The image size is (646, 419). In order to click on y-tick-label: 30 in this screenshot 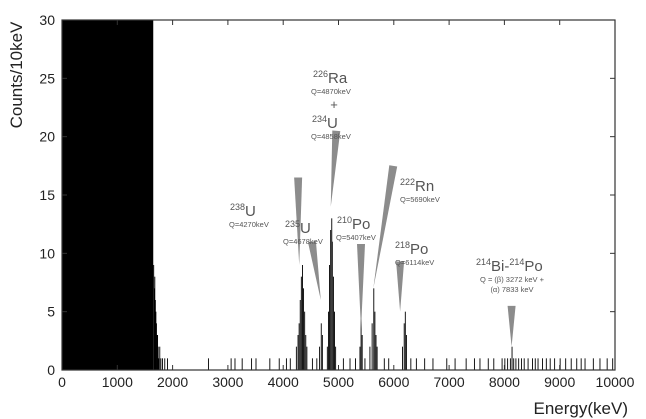, I will do `click(47, 20)`.